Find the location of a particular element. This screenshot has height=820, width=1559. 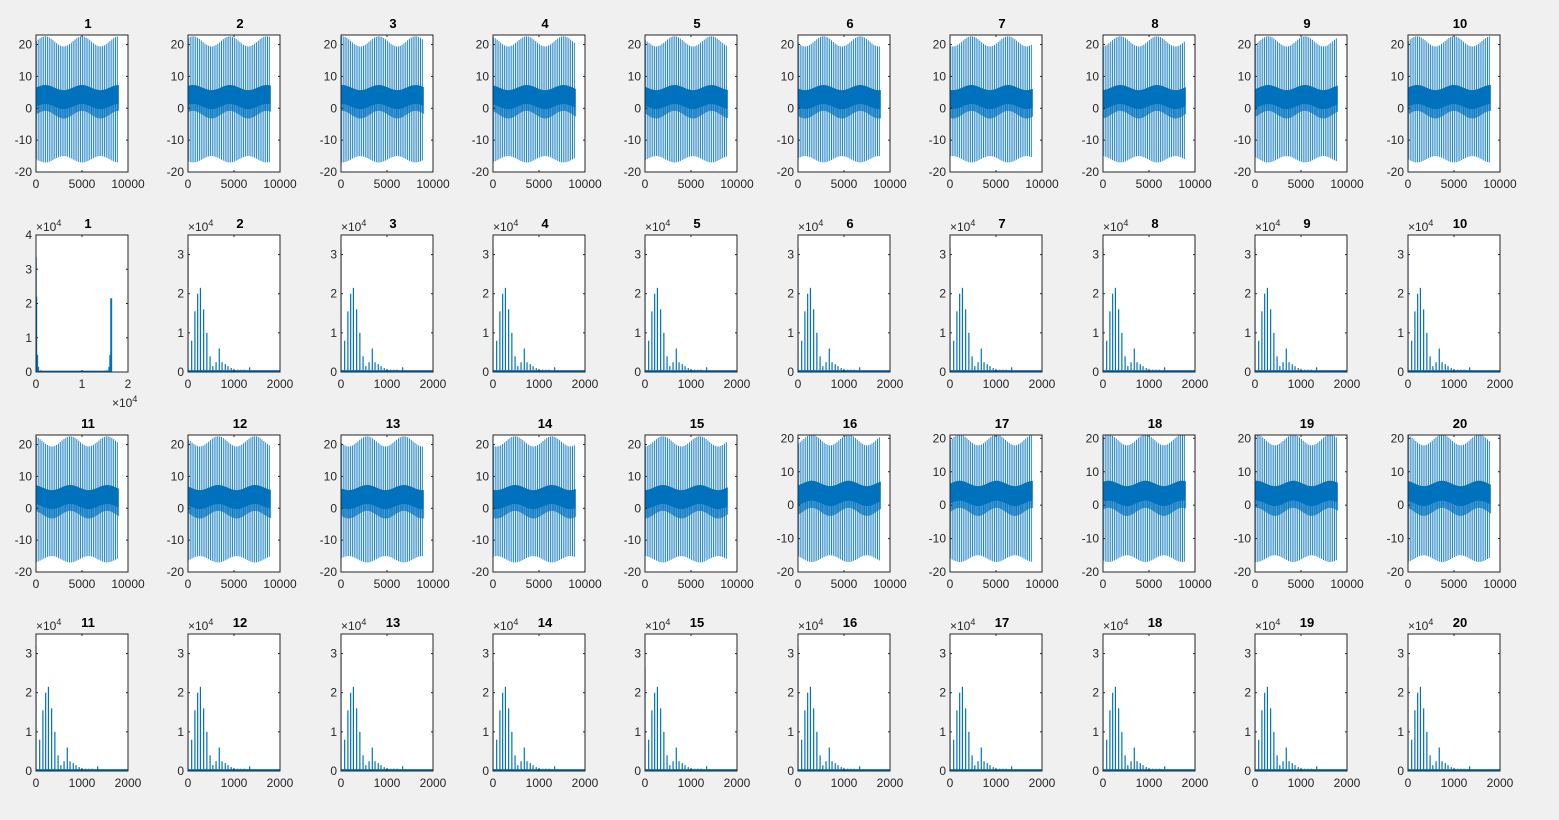

subplot-signal-19: 0 5000 10000 -20 -10 0 10 20 19 is located at coordinates (1299, 503).